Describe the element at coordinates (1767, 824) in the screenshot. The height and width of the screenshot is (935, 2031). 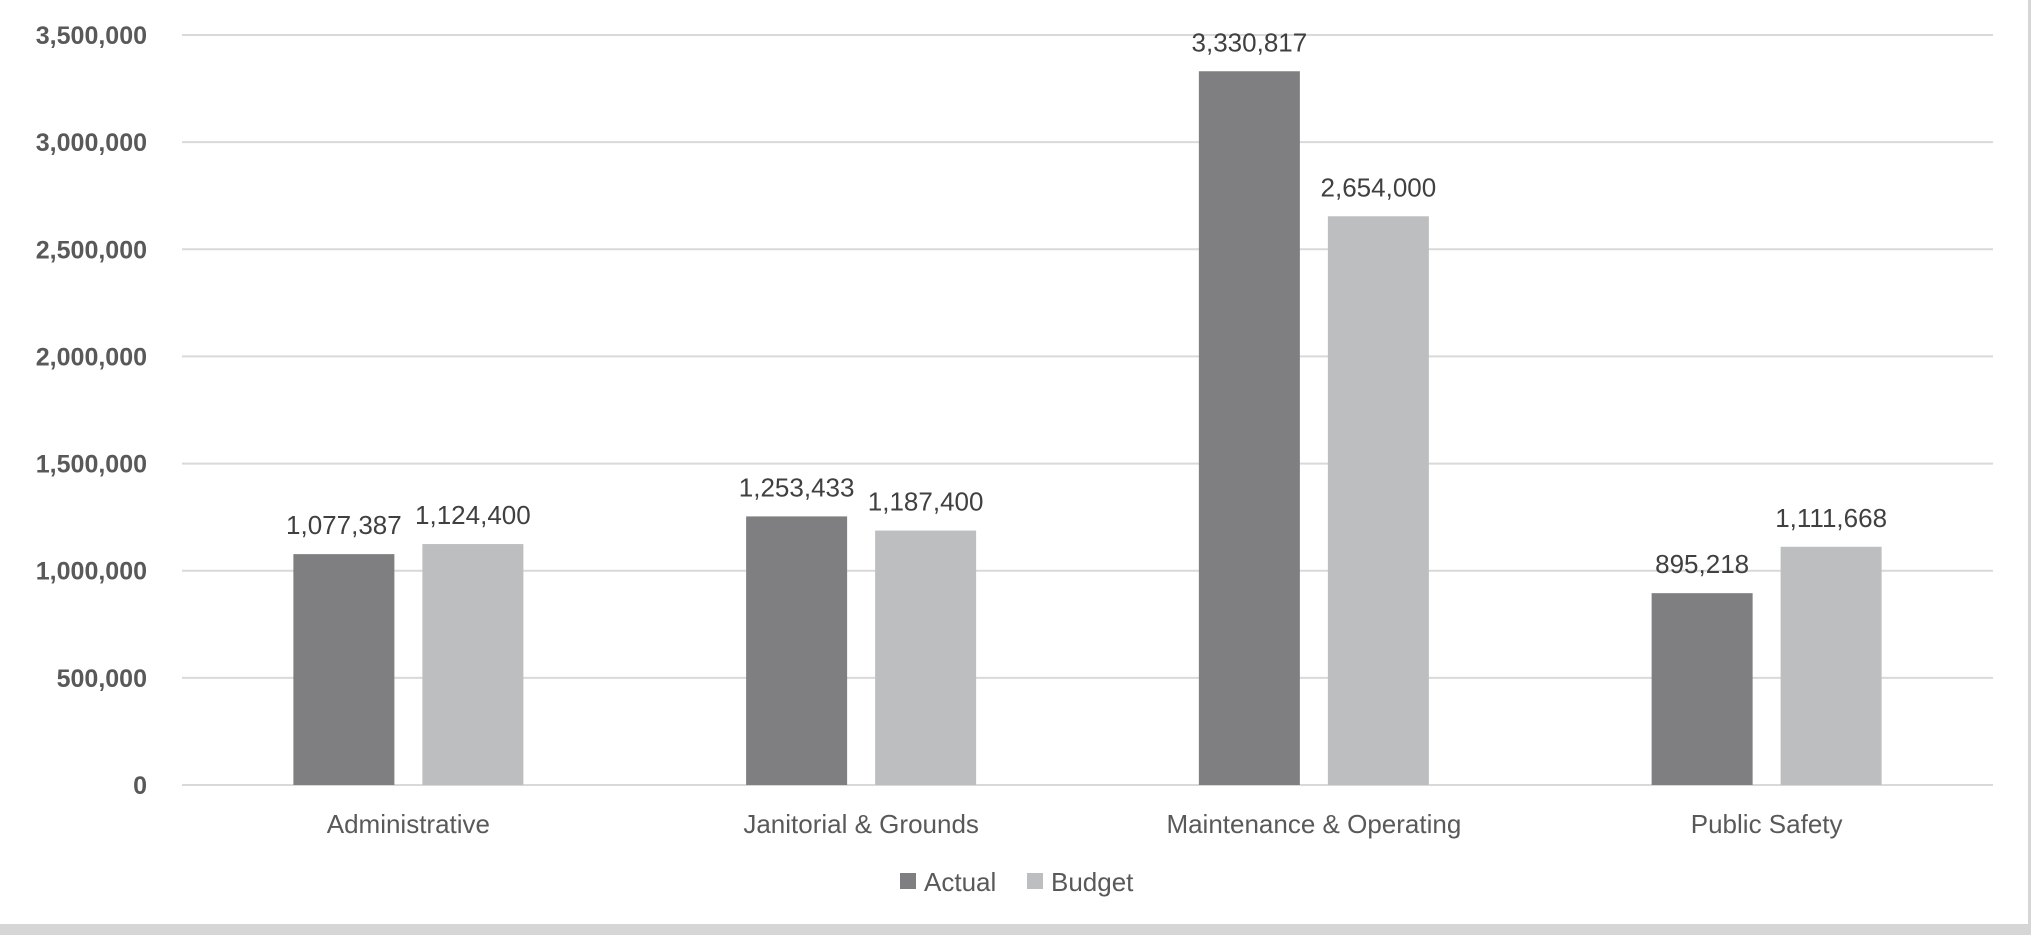
I see `x-tick-label: Public Safety` at that location.